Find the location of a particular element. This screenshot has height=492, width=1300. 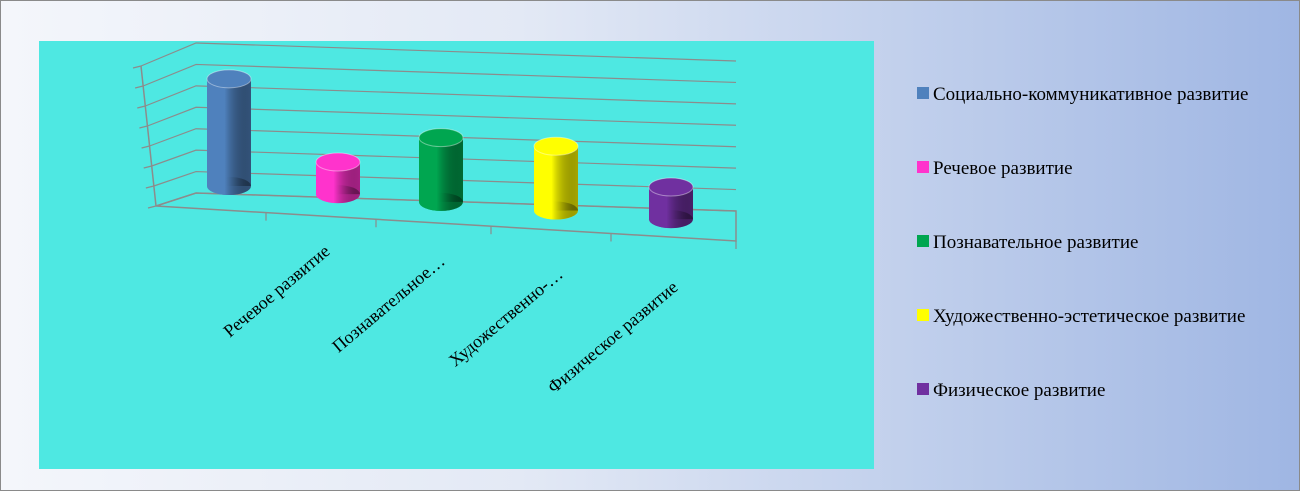

legend-label: Художественно-эстетическое развитие is located at coordinates (1089, 316).